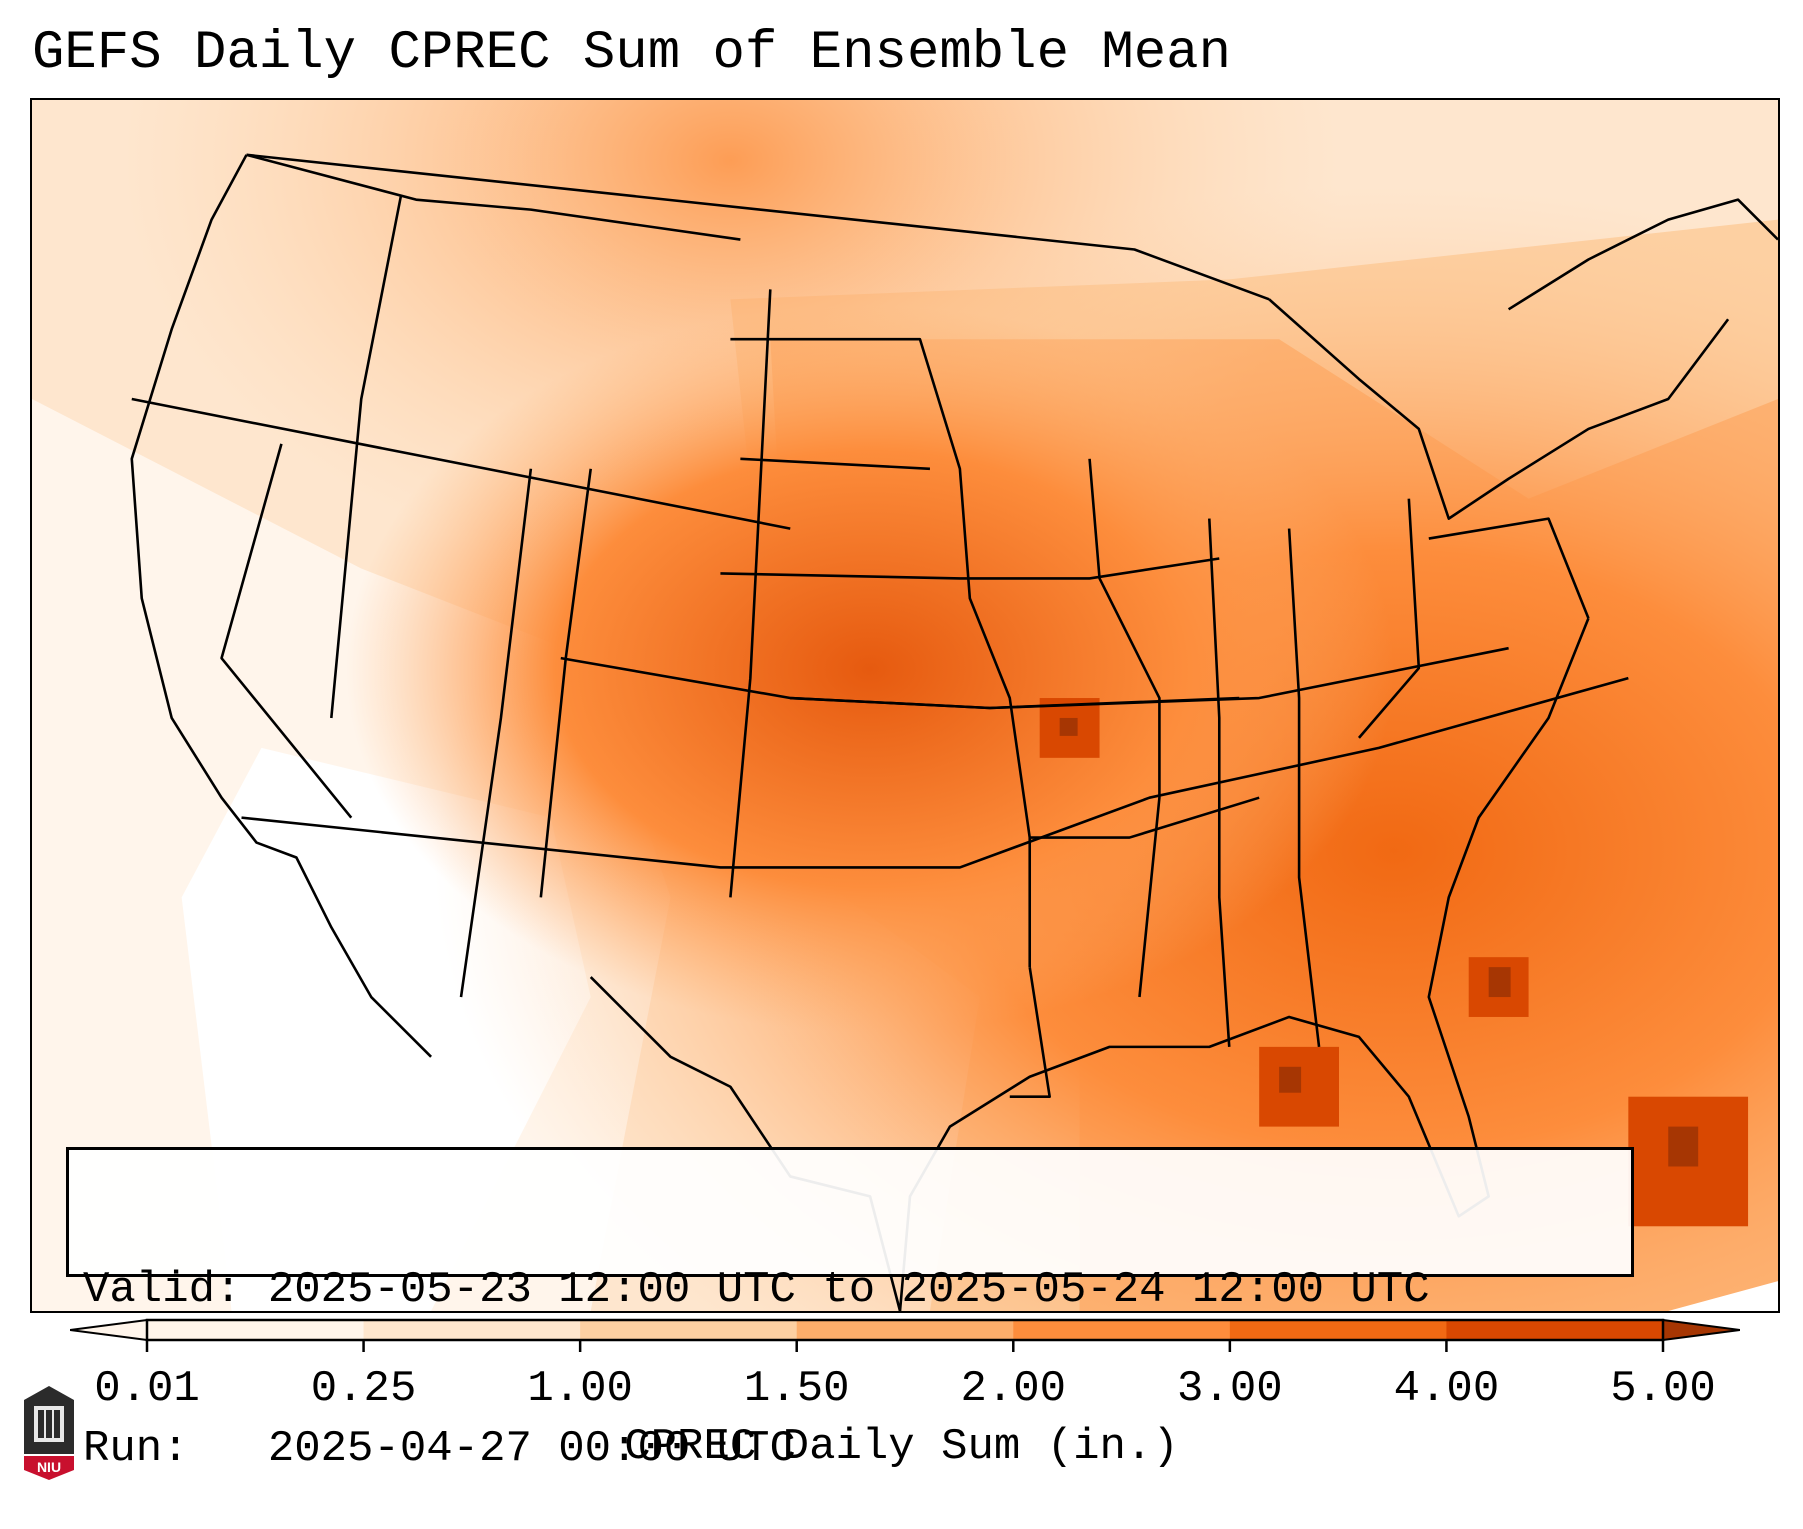  I want to click on colorbar-tick-marks, so click(905, 1346).